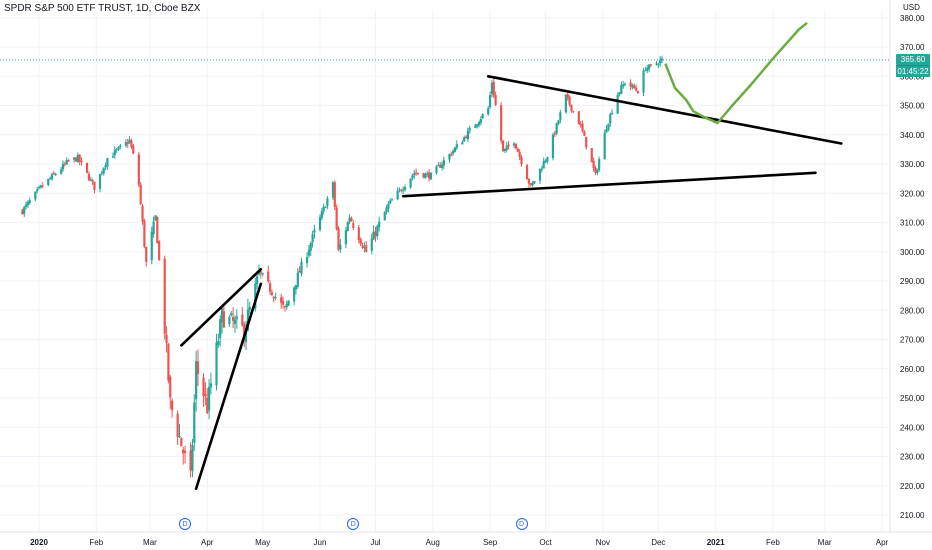  I want to click on x-tick-label: Jun, so click(320, 542).